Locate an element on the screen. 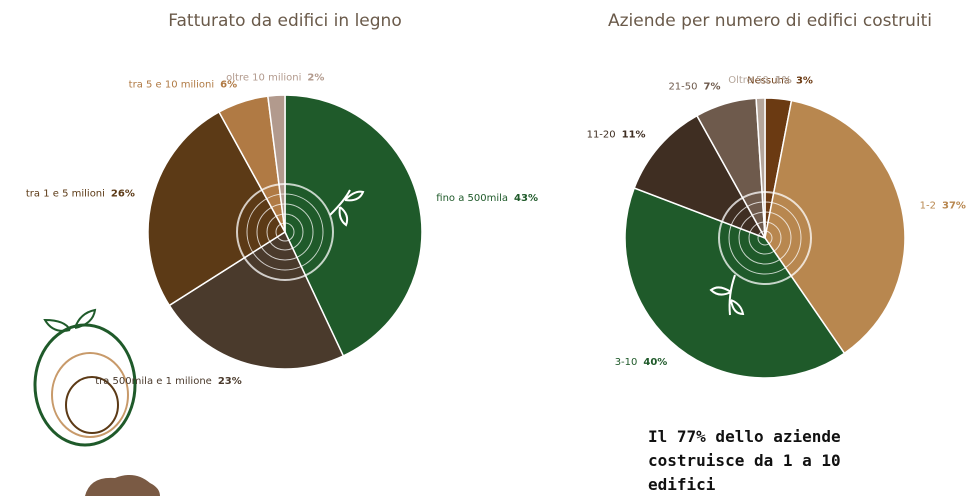 This screenshot has height=496, width=975. value-label: 43% is located at coordinates (526, 198).